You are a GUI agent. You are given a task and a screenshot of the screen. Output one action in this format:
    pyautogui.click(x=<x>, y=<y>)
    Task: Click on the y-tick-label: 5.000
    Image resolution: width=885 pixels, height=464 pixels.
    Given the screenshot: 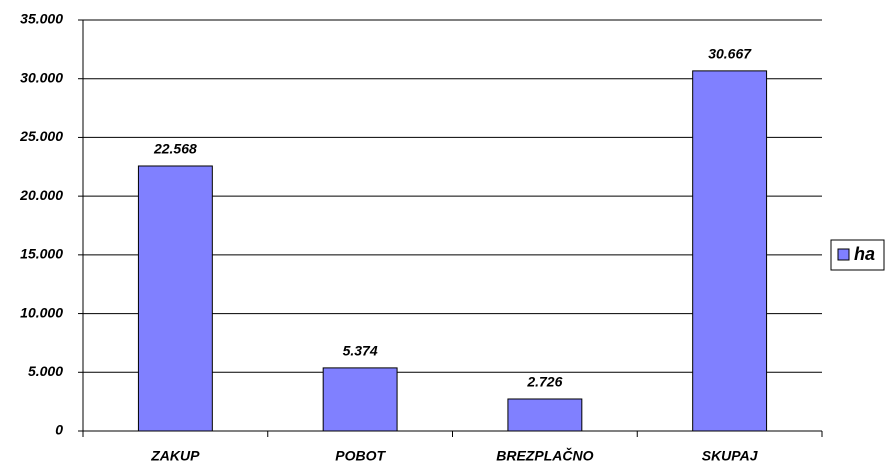 What is the action you would take?
    pyautogui.click(x=45, y=371)
    